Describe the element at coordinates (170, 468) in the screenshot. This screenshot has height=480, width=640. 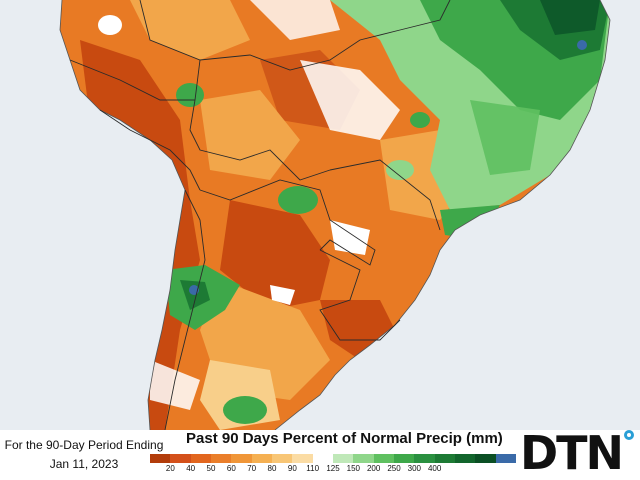
I see `legend-tick-label: 20` at that location.